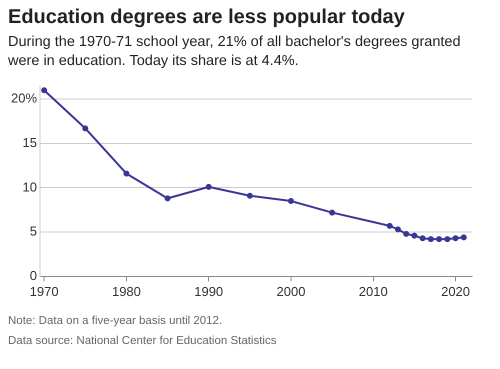 This screenshot has width=500, height=369. Describe the element at coordinates (455, 291) in the screenshot. I see `x-tick-label: 2020` at that location.